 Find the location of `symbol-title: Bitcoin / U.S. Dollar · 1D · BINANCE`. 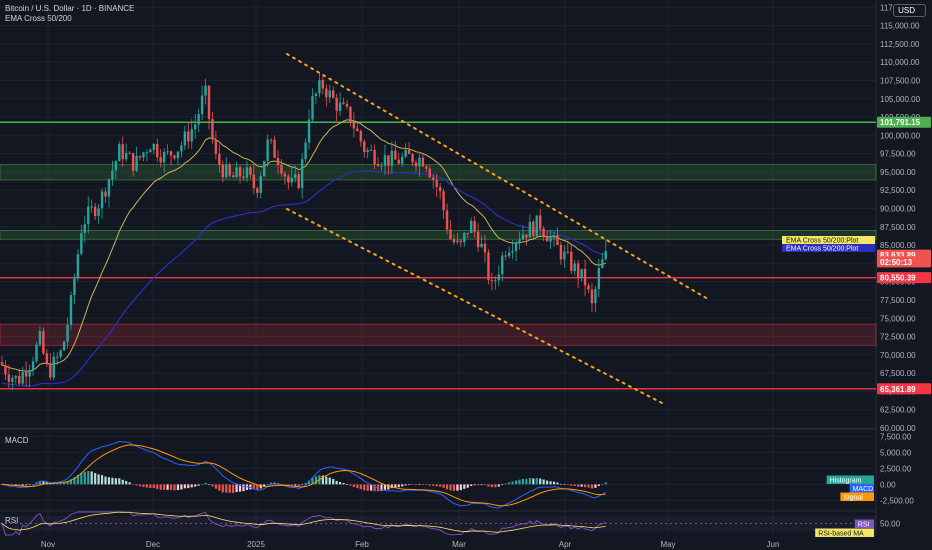

symbol-title: Bitcoin / U.S. Dollar · 1D · BINANCE is located at coordinates (70, 8).